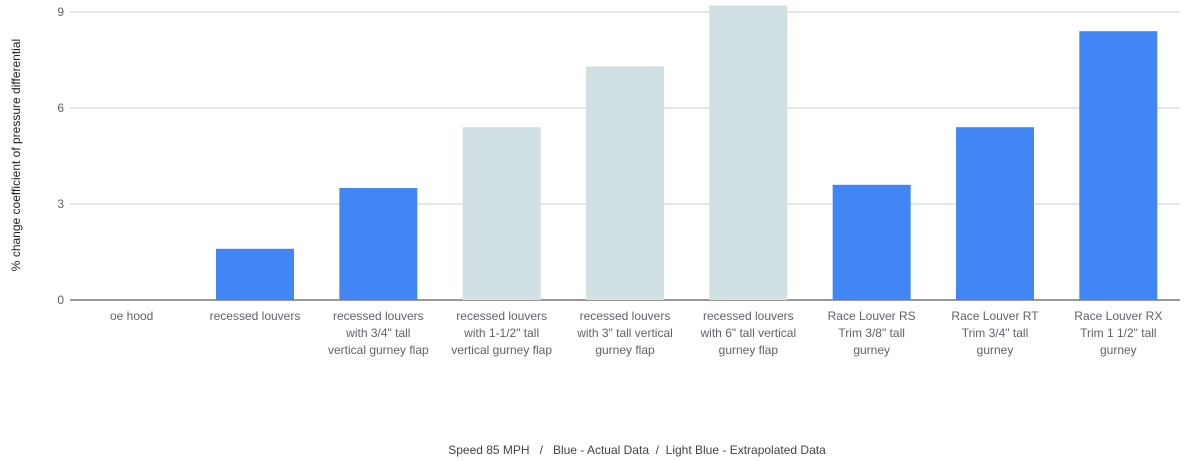  Describe the element at coordinates (255, 316) in the screenshot. I see `x-category-label: recessed louvers` at that location.